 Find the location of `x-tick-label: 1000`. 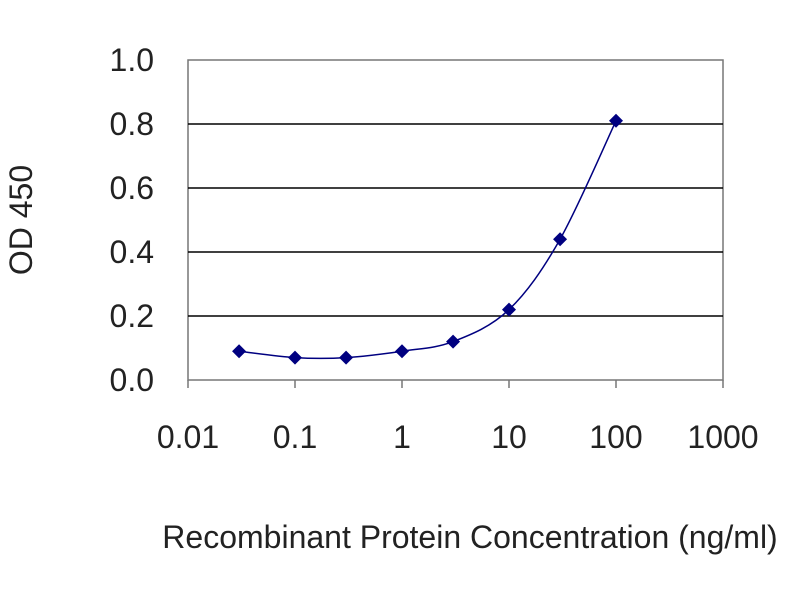

x-tick-label: 1000 is located at coordinates (722, 437).